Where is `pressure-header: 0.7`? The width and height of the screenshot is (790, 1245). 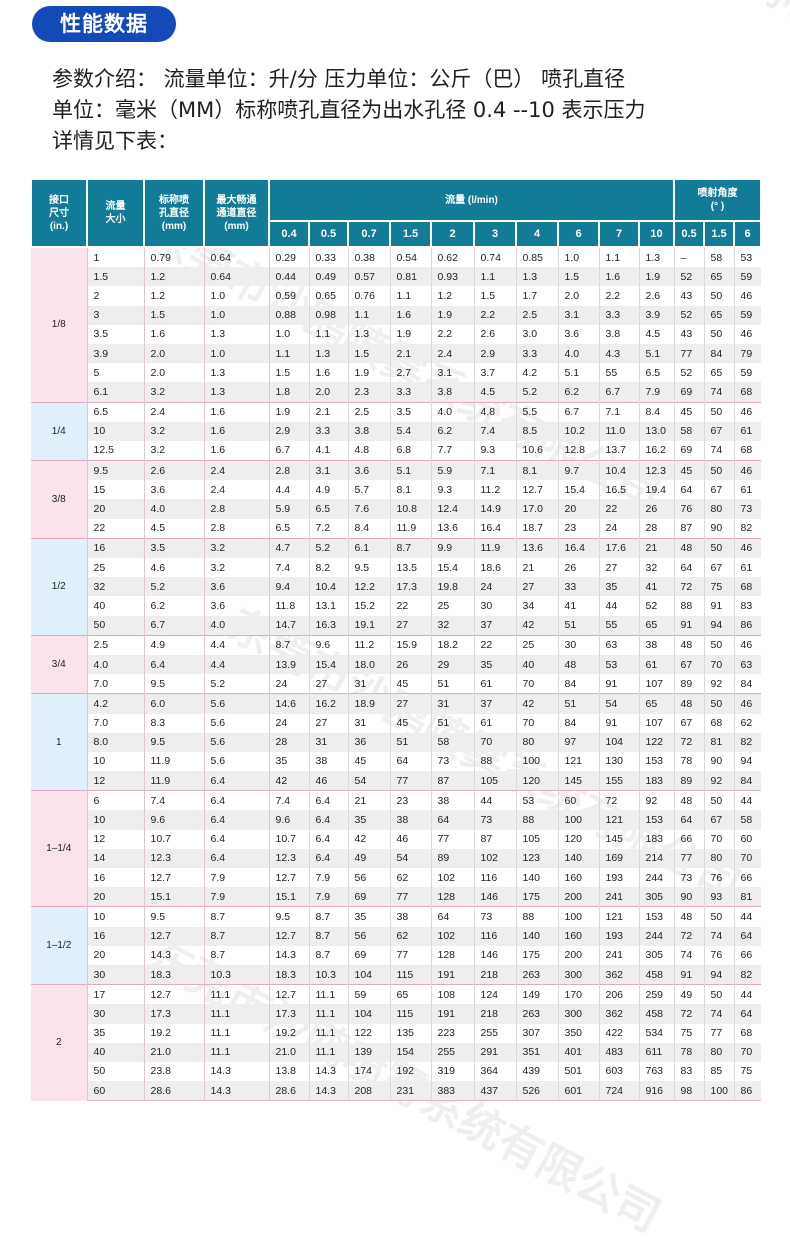
pressure-header: 0.7 is located at coordinates (369, 234).